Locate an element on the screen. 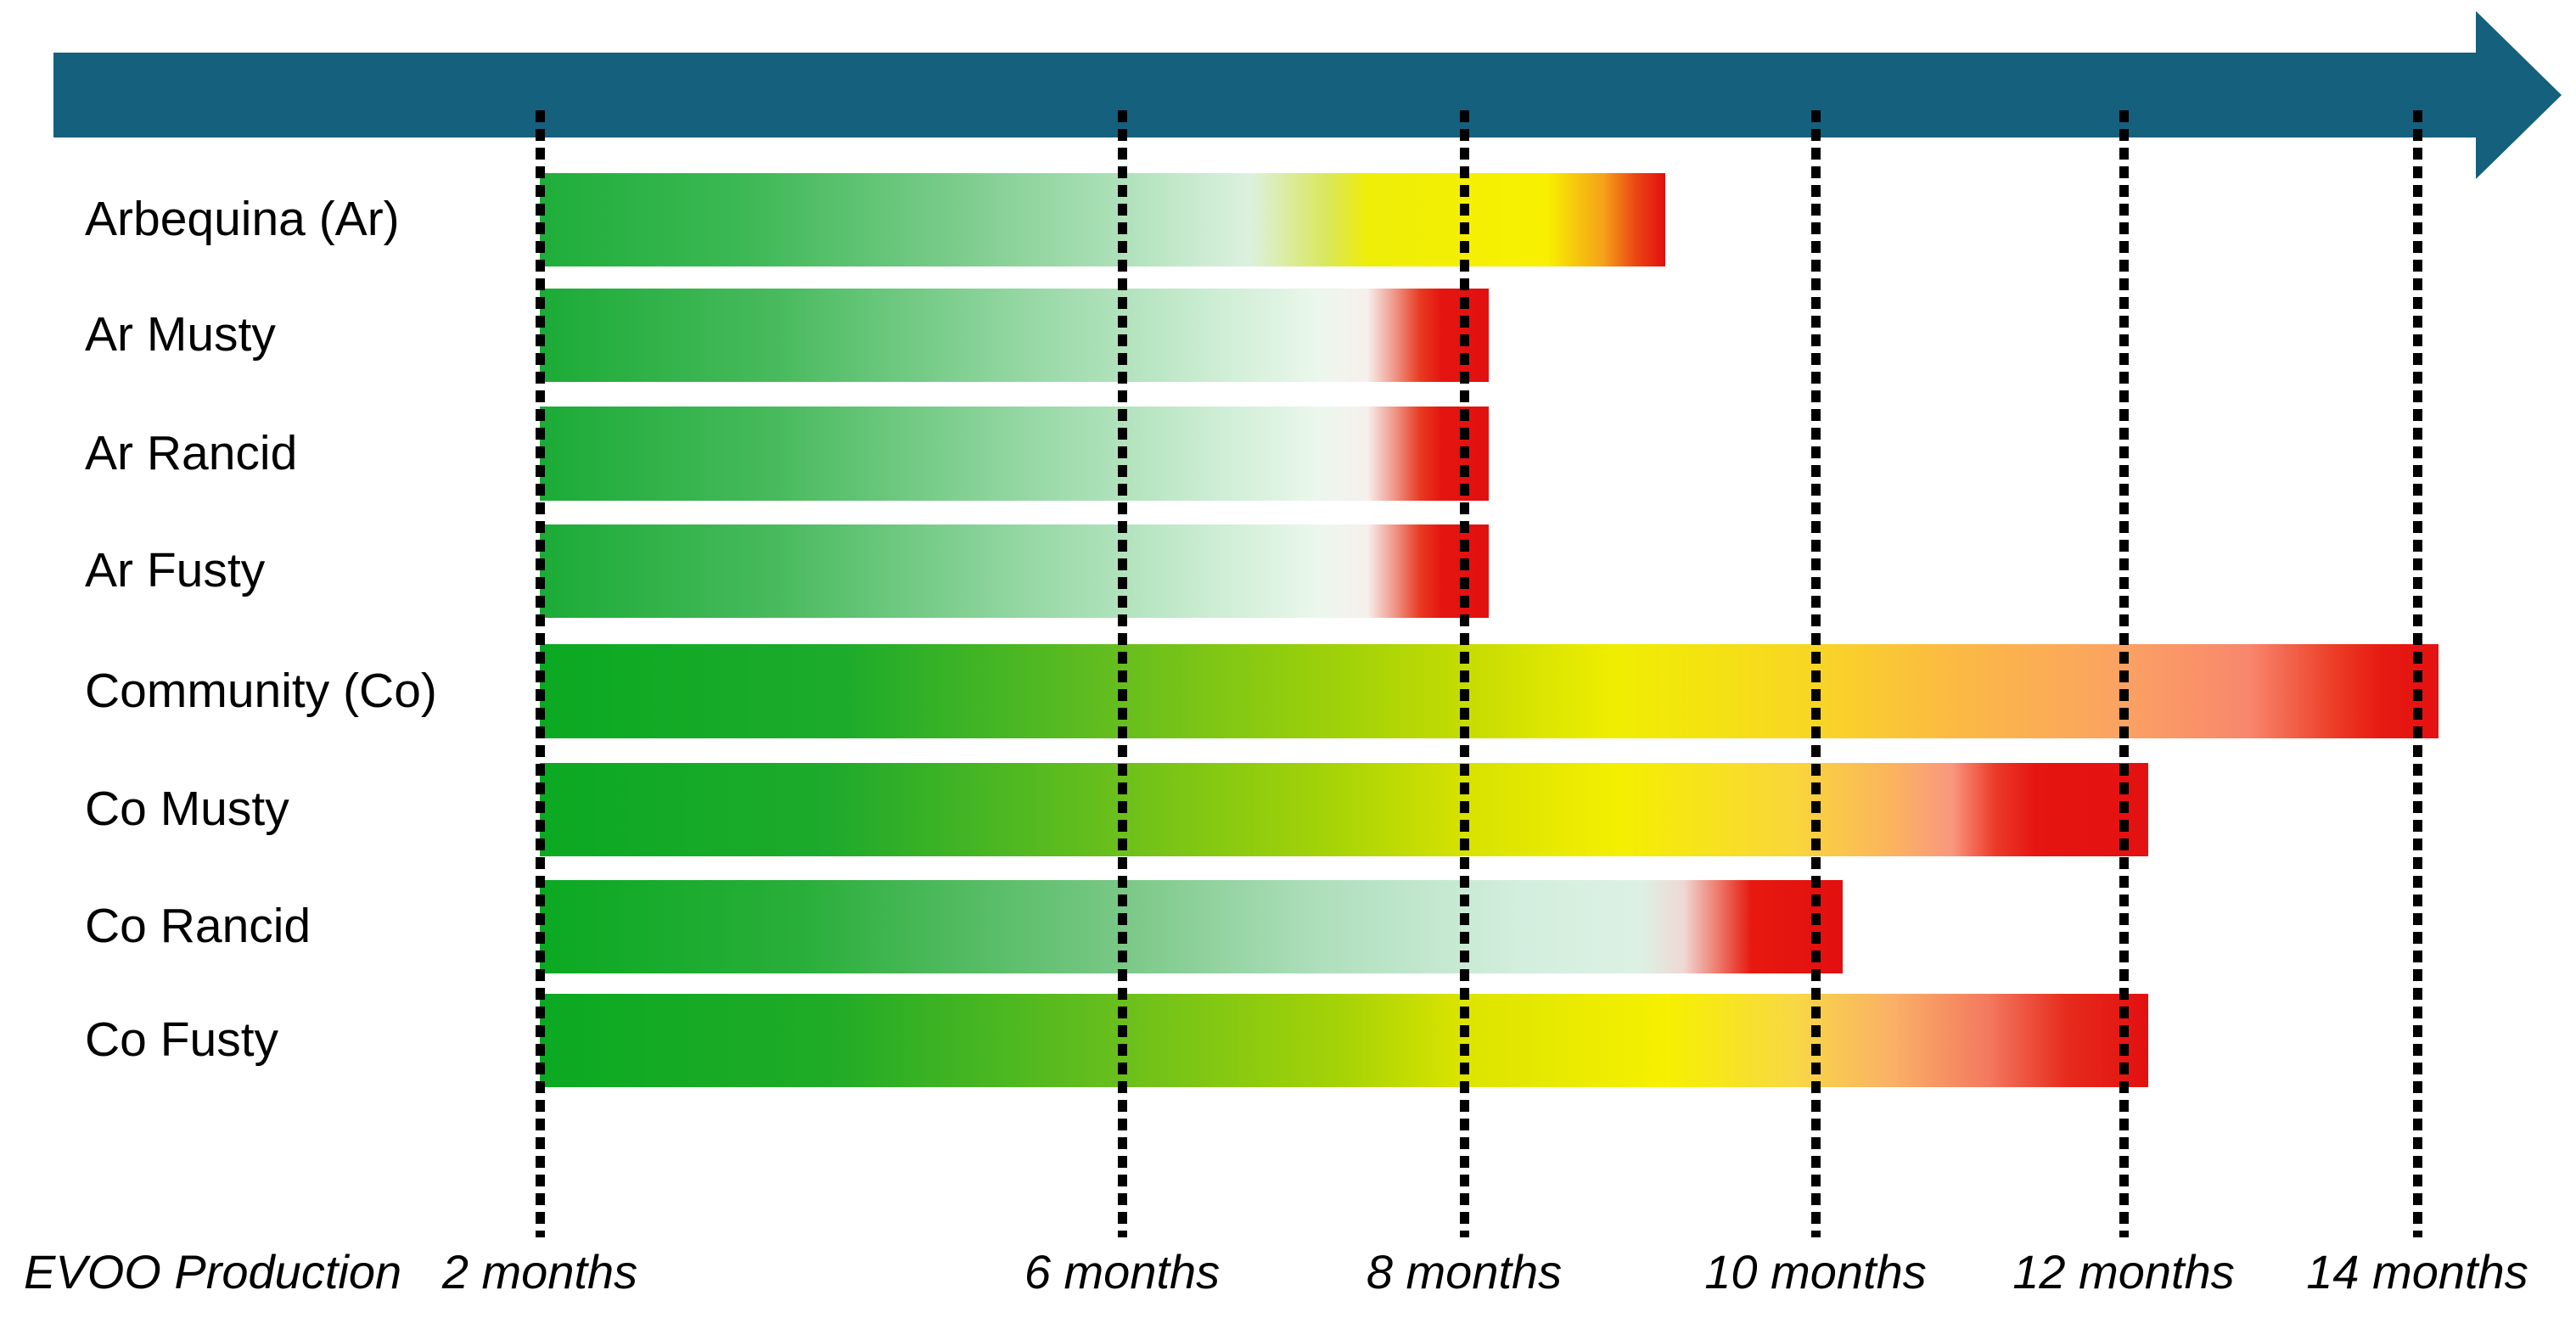  gridline-10-months is located at coordinates (1816, 673).